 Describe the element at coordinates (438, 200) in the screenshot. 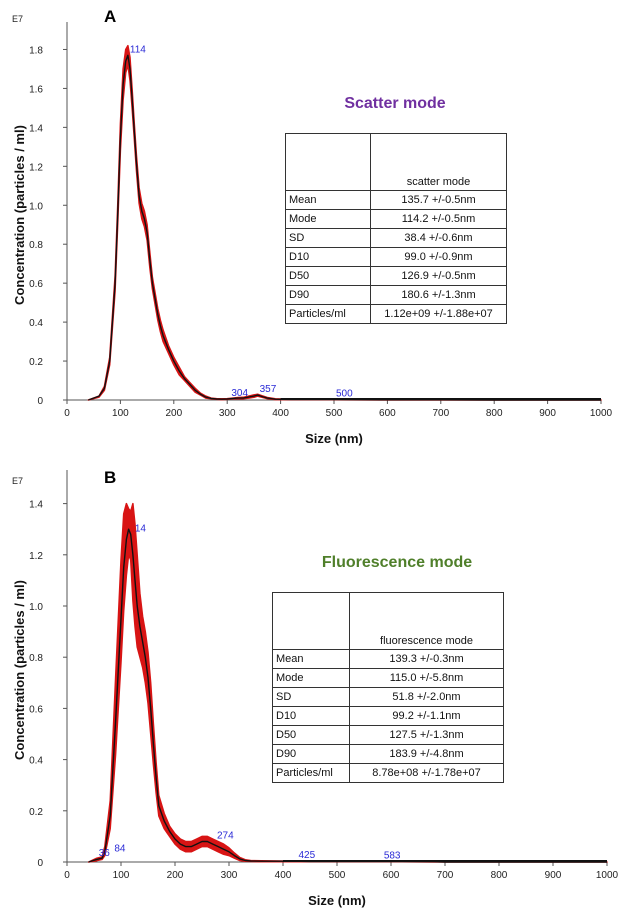

I see `stats-value: 135.7 +/-0.5nm` at that location.